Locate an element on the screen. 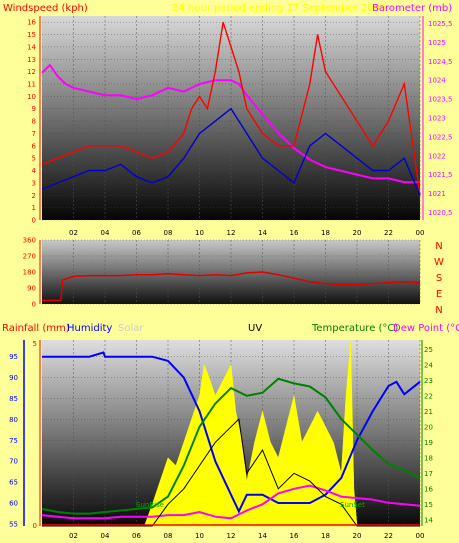 The width and height of the screenshot is (459, 543). y2-tick-label: 14 is located at coordinates (428, 520).